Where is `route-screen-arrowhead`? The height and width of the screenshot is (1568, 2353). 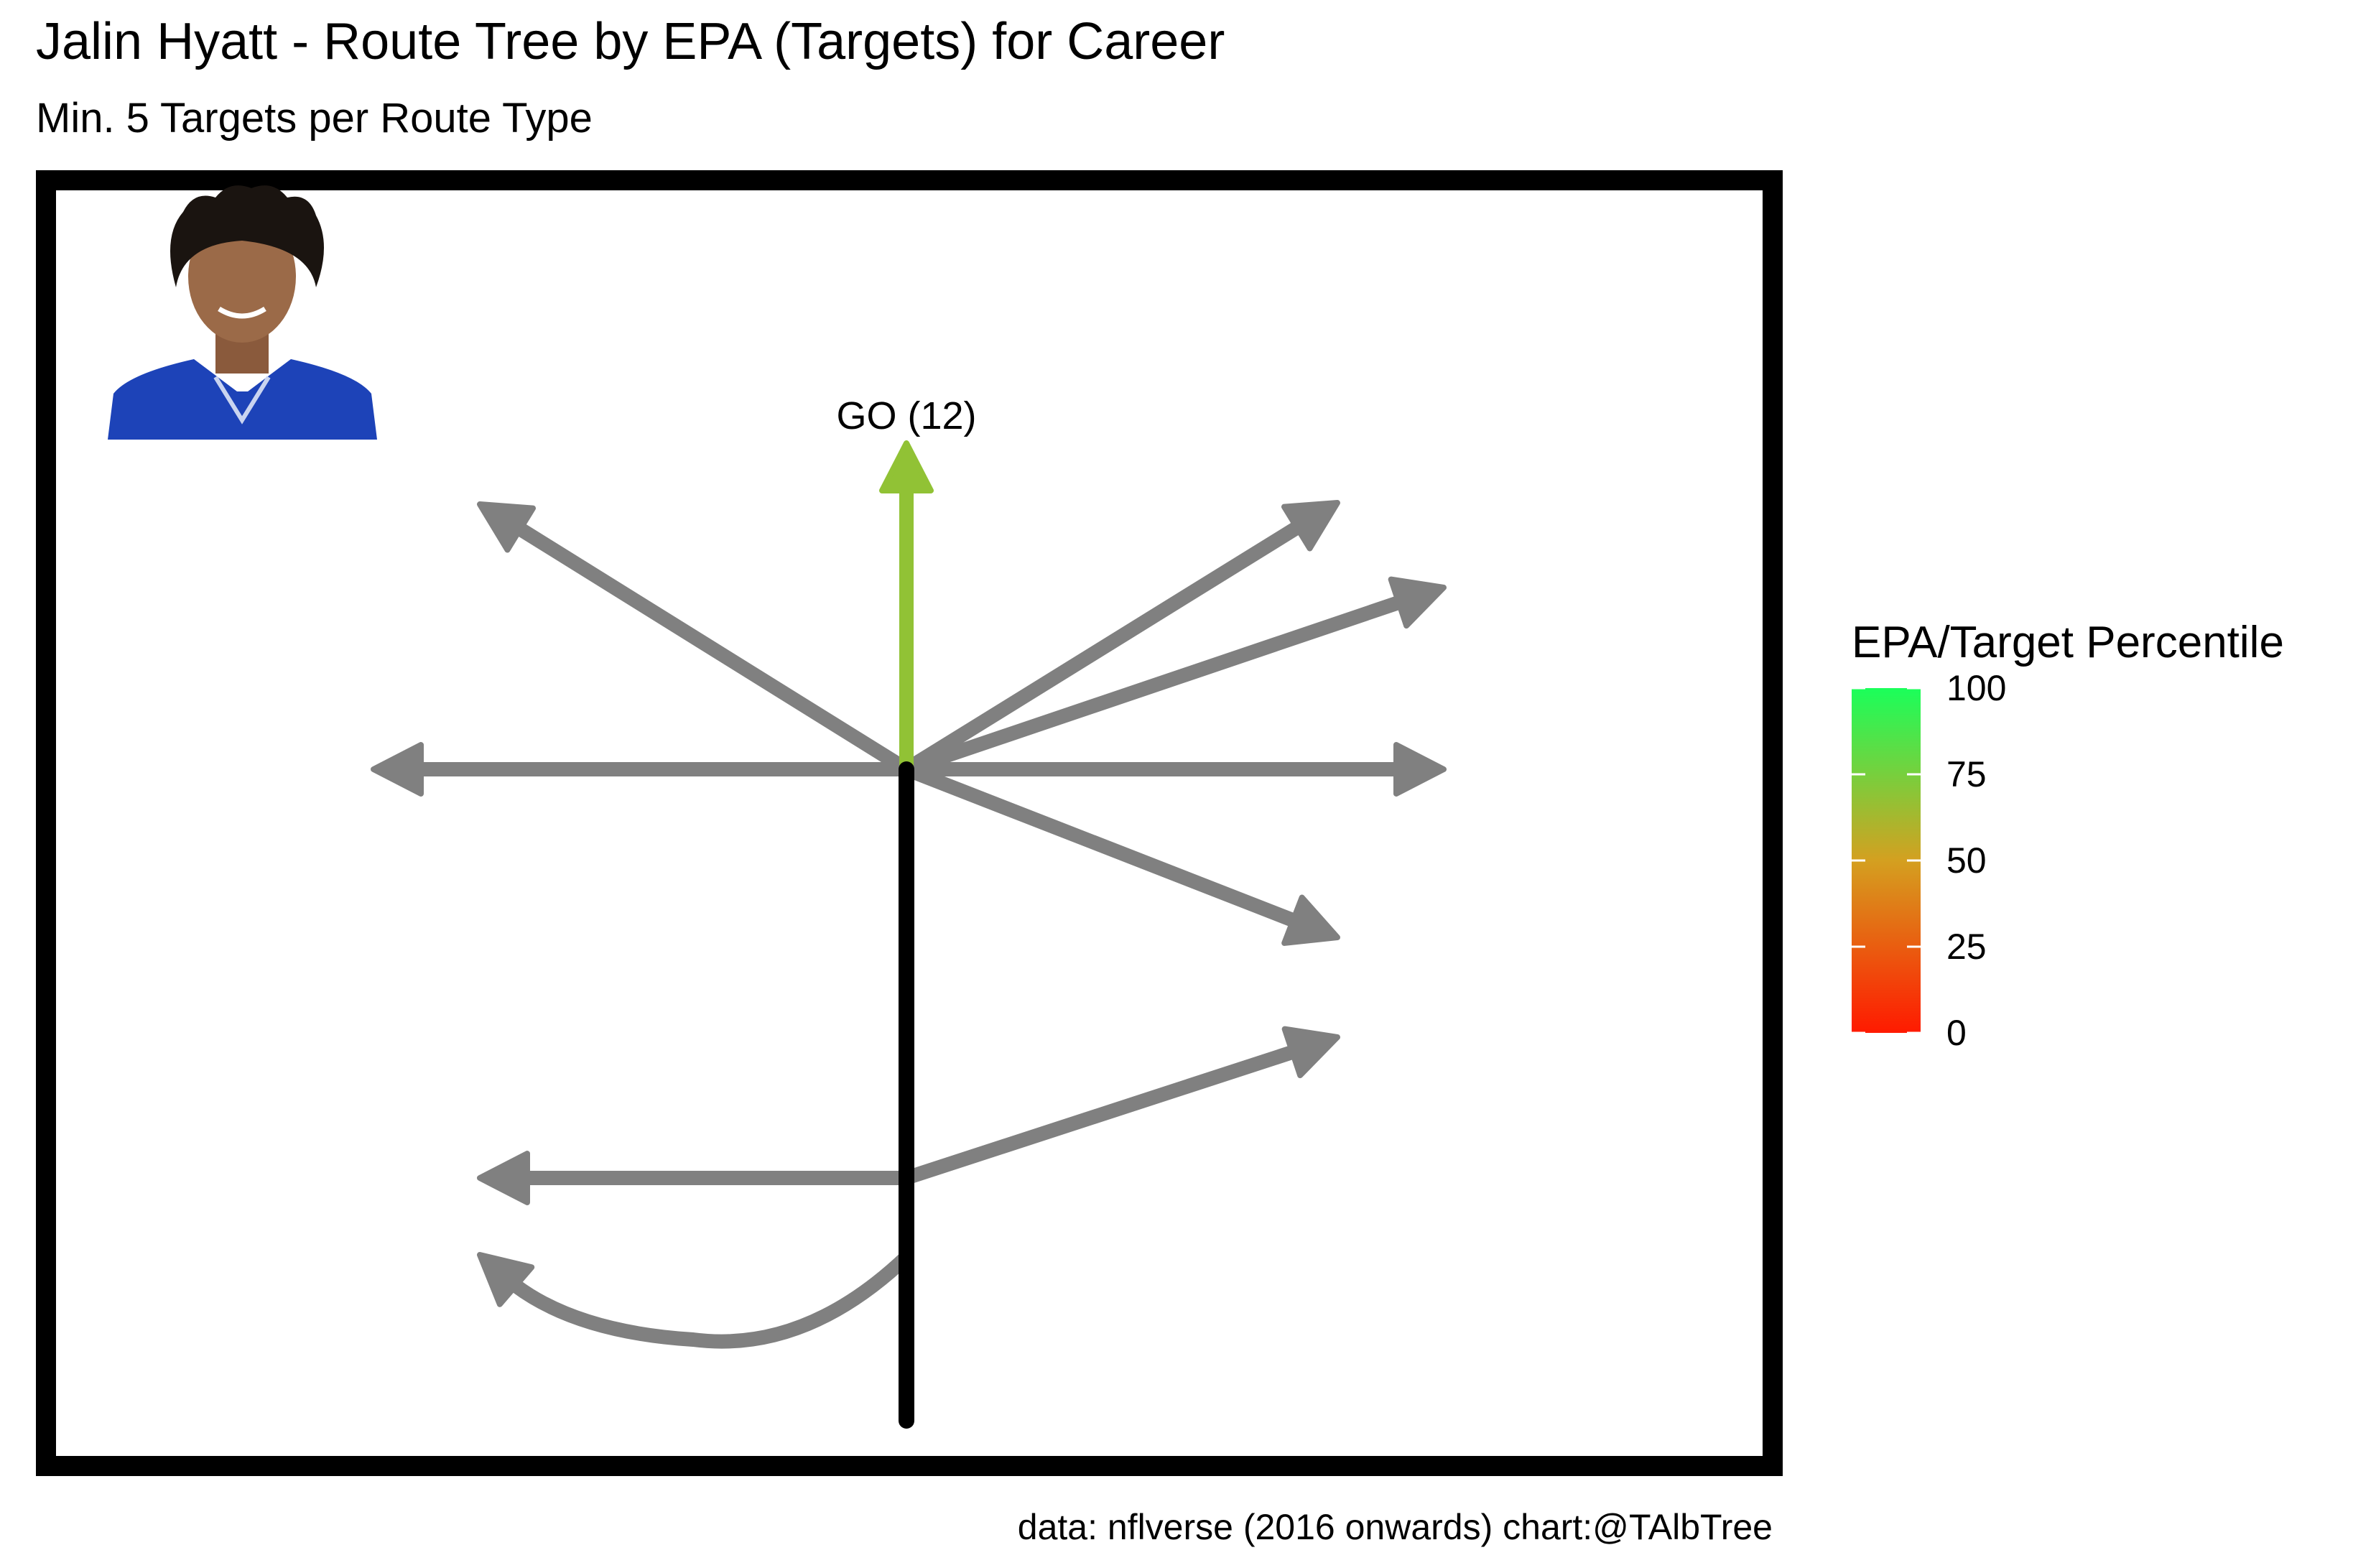 route-screen-arrowhead is located at coordinates (506, 1280).